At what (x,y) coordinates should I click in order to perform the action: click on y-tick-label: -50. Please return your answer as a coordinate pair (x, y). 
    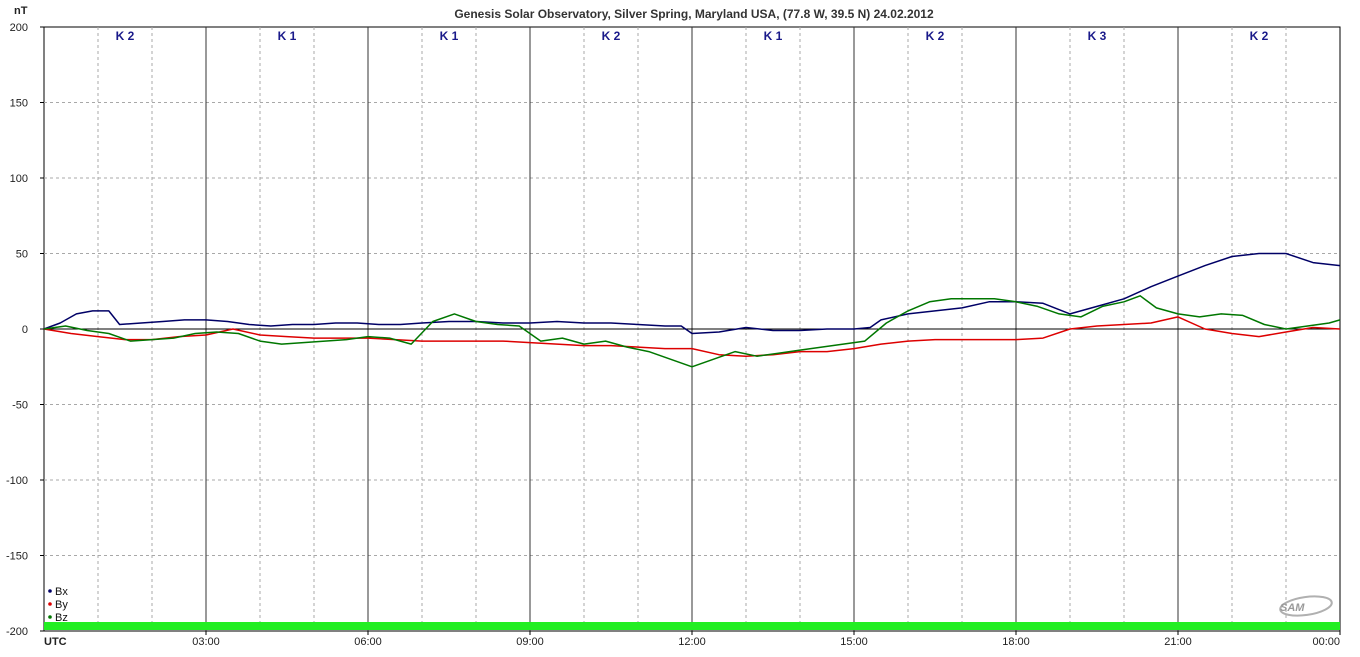
    Looking at the image, I should click on (20, 406).